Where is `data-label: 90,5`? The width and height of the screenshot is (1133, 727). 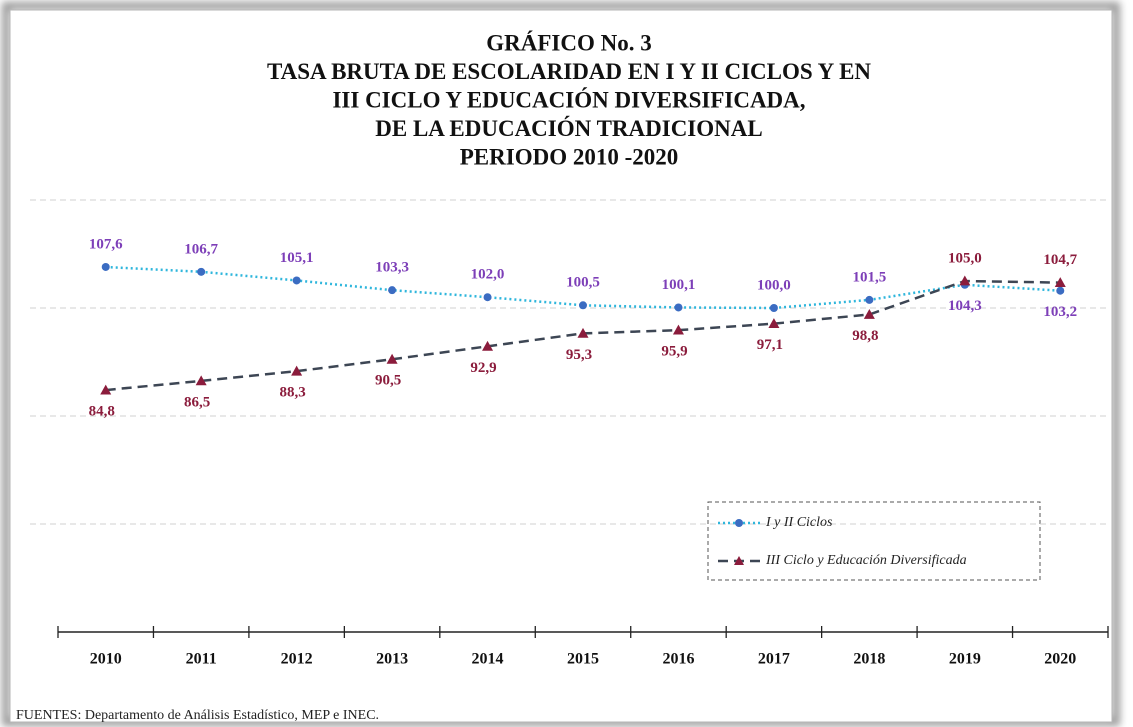
data-label: 90,5 is located at coordinates (388, 381).